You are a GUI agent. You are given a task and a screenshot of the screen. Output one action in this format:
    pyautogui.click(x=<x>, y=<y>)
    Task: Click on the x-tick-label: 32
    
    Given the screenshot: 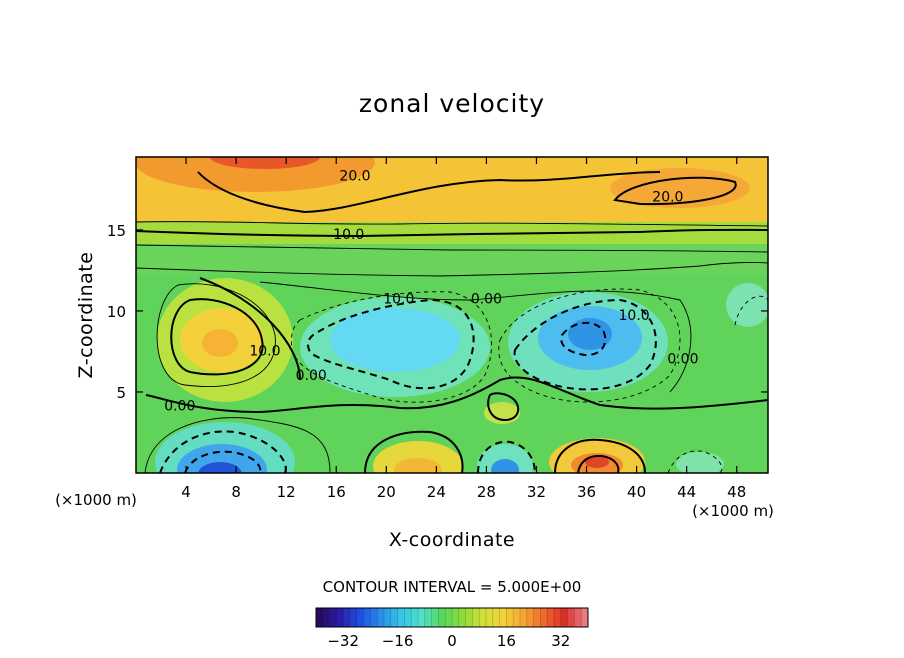 What is the action you would take?
    pyautogui.click(x=536, y=492)
    